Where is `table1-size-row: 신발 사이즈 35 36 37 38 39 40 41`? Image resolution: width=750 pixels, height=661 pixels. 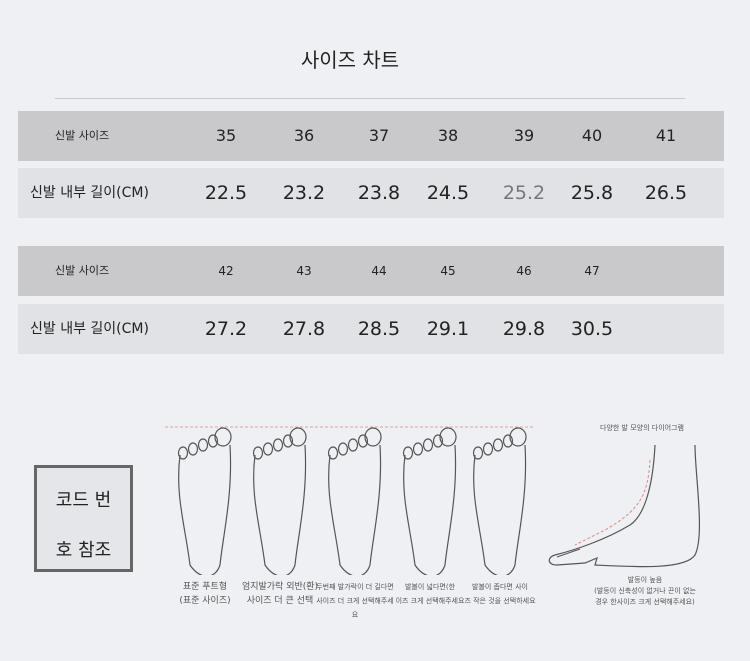
table1-size-row: 신발 사이즈 35 36 37 38 39 40 41 is located at coordinates (371, 136).